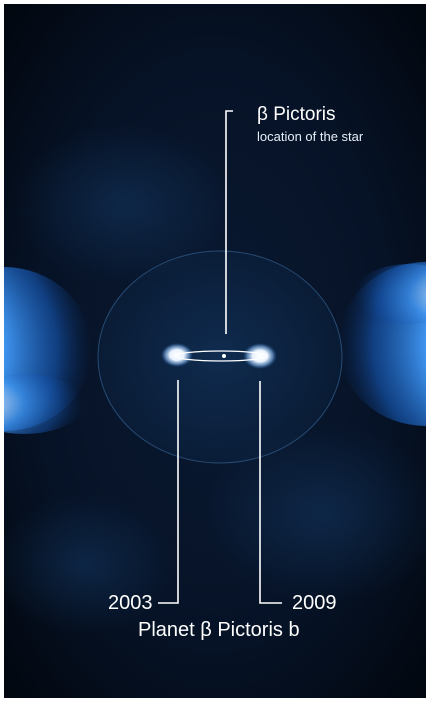 The width and height of the screenshot is (430, 702). I want to click on star-dot, so click(224, 356).